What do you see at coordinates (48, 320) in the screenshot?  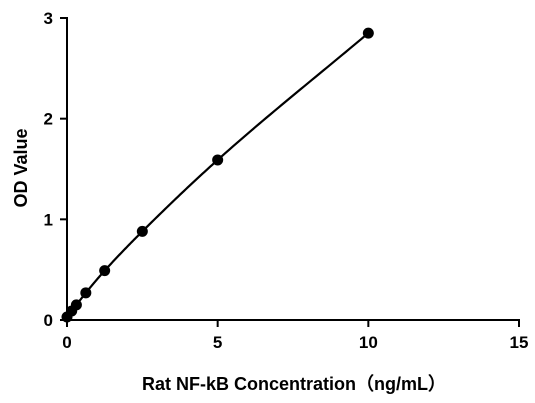 I see `y-tick-label: 0` at bounding box center [48, 320].